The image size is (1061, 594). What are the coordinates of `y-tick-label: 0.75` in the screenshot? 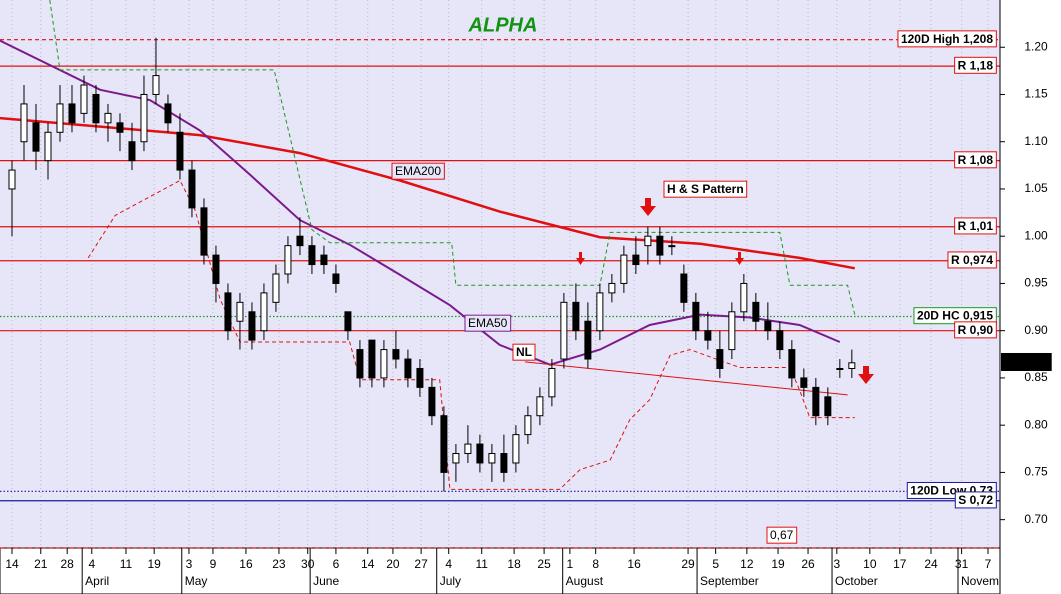 It's located at (1036, 472).